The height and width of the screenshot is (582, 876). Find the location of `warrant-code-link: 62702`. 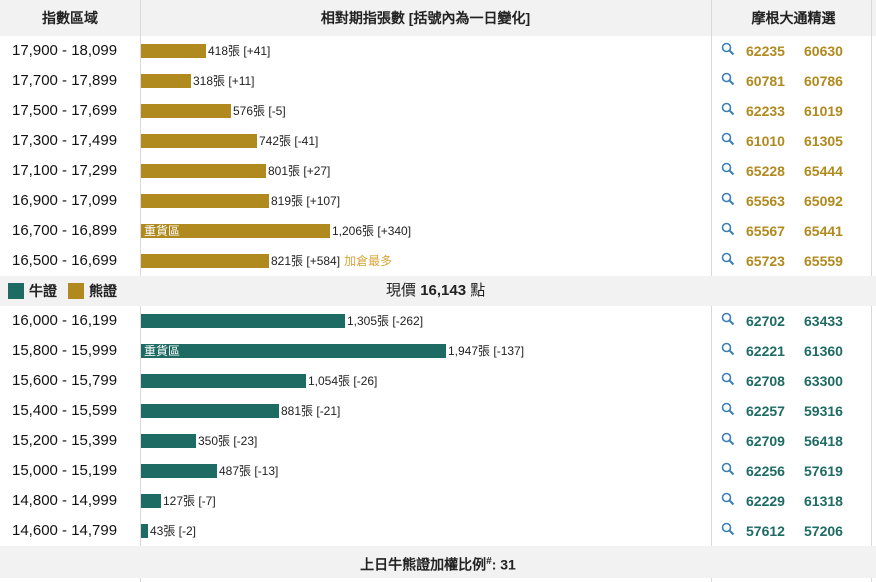

warrant-code-link: 62702 is located at coordinates (765, 321).